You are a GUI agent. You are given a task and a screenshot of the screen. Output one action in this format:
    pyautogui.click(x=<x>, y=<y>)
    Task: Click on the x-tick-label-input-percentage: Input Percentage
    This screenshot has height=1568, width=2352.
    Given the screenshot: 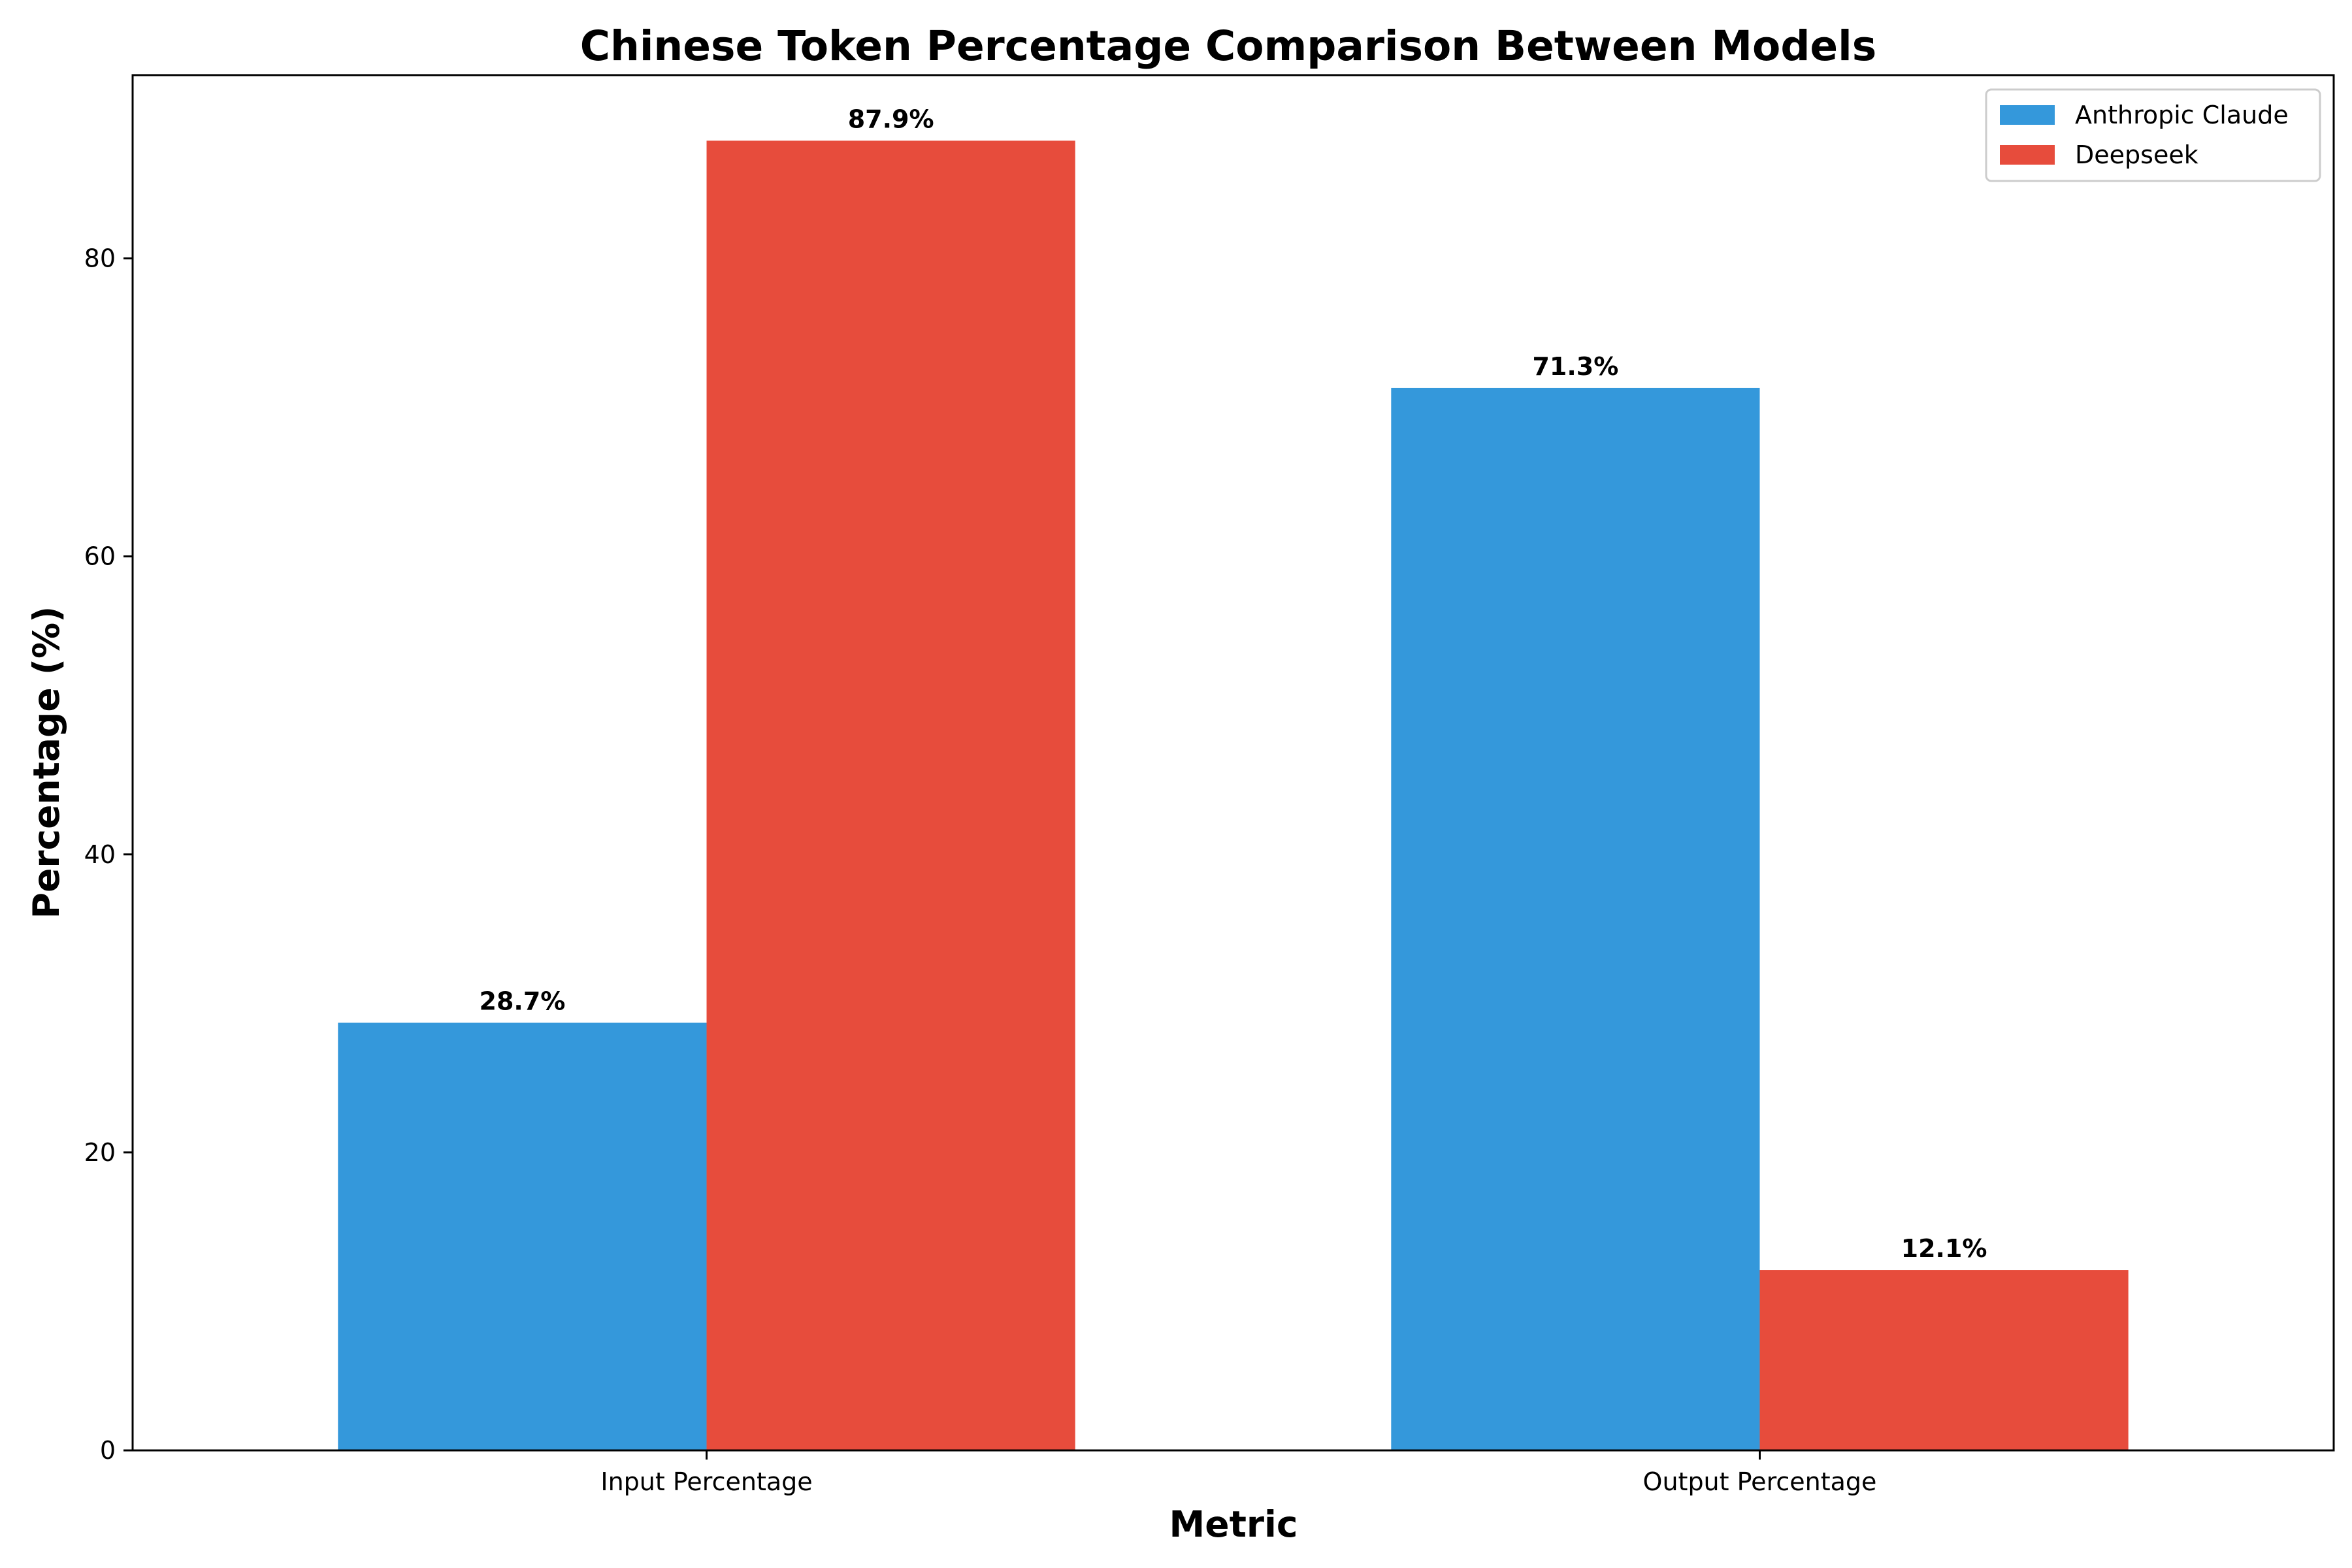 What is the action you would take?
    pyautogui.click(x=706, y=1481)
    